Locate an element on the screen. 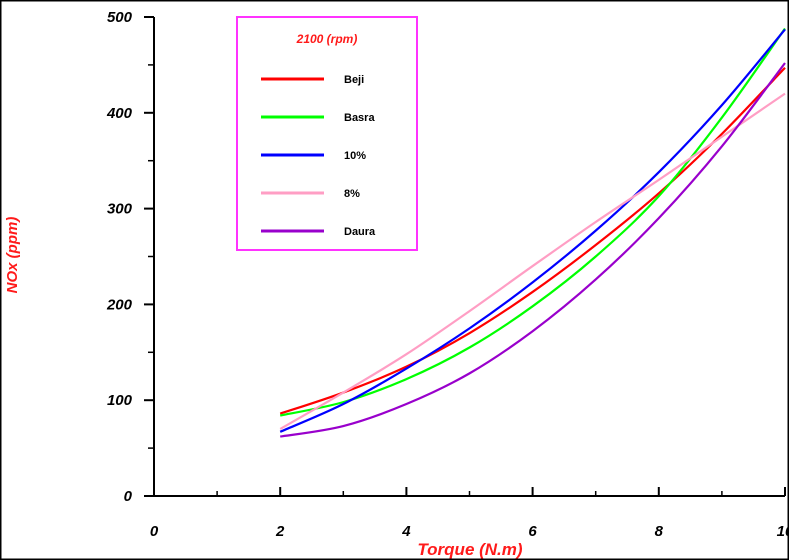 This screenshot has height=560, width=789. x-tick-label: 6 is located at coordinates (532, 531).